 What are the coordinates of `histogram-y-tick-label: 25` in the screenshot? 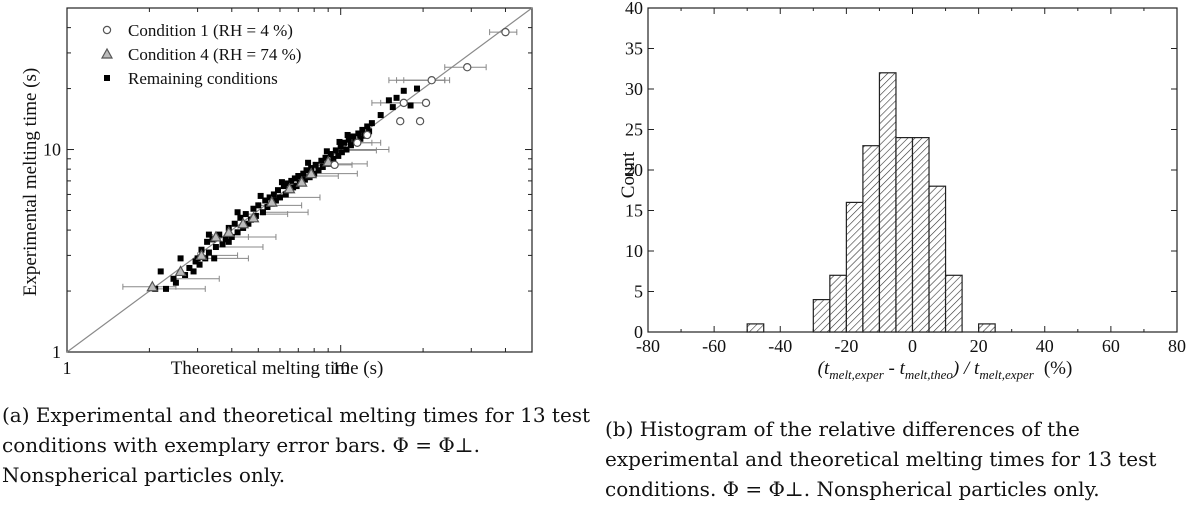 It's located at (634, 130).